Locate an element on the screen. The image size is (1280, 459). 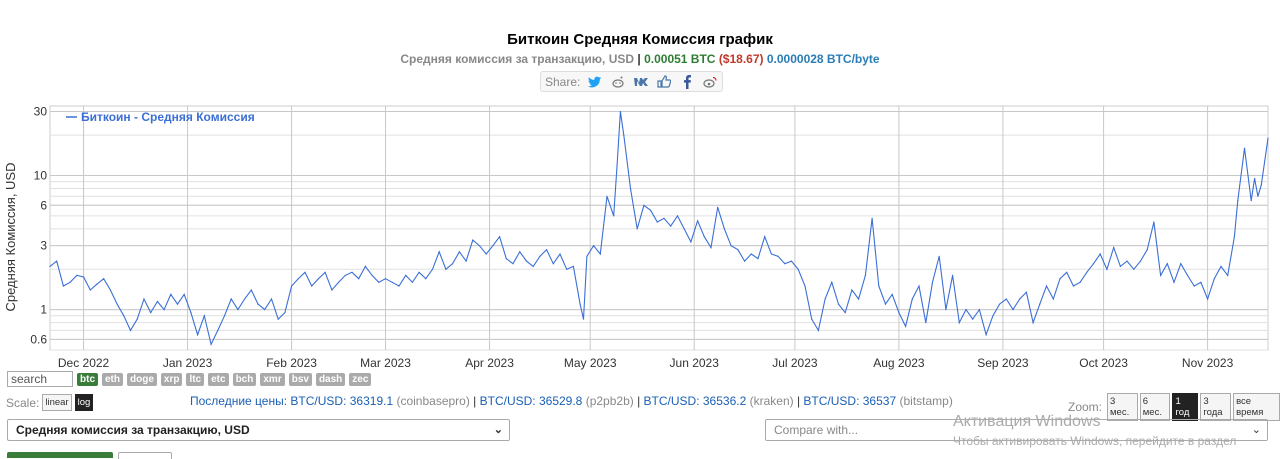
metric-select: Средняя комиссия за транзакцию, USD ⌄ is located at coordinates (258, 430).